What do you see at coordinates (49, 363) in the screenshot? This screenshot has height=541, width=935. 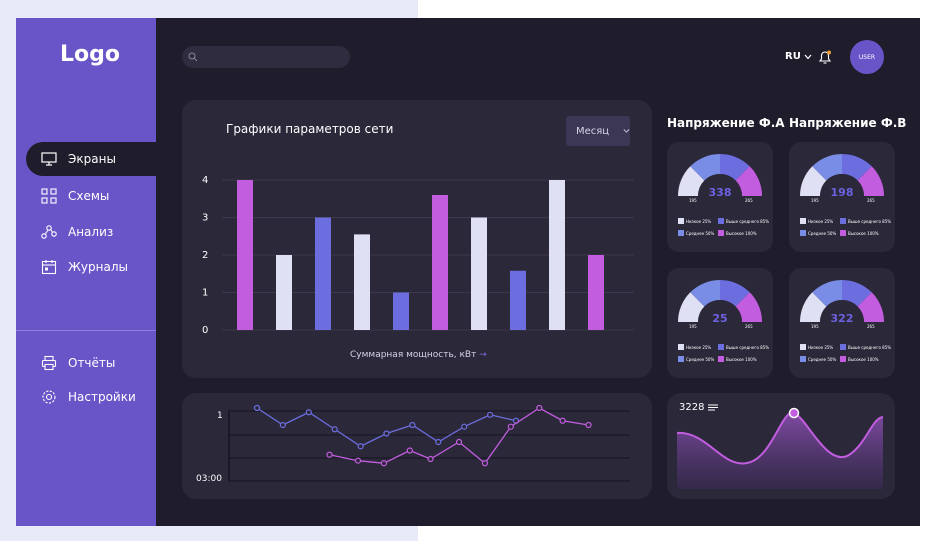 I see `printer-icon` at bounding box center [49, 363].